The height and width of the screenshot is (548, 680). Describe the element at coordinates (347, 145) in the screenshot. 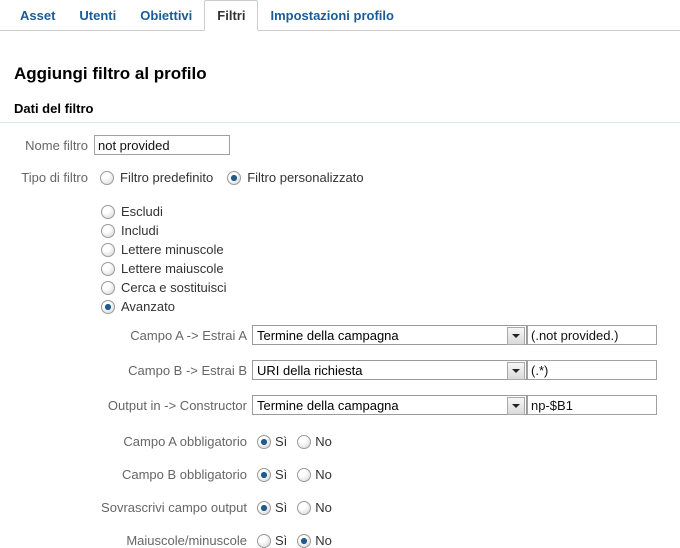

I see `filter-name-row: Nome filtro` at that location.